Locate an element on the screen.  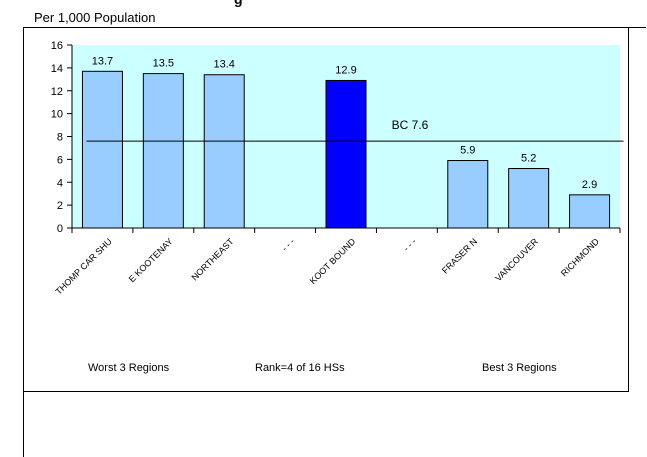
data-label: 12.9 is located at coordinates (345, 70).